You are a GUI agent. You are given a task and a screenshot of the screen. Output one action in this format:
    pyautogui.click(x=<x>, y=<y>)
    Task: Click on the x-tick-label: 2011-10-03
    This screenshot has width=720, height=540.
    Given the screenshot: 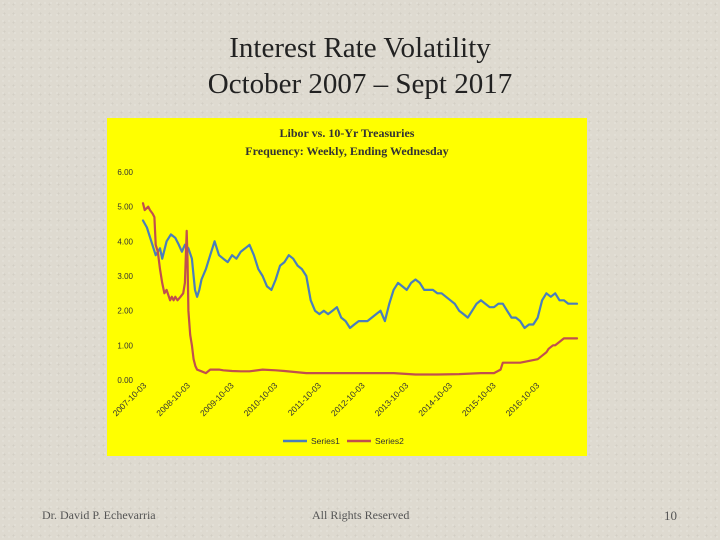 What is the action you would take?
    pyautogui.click(x=305, y=399)
    